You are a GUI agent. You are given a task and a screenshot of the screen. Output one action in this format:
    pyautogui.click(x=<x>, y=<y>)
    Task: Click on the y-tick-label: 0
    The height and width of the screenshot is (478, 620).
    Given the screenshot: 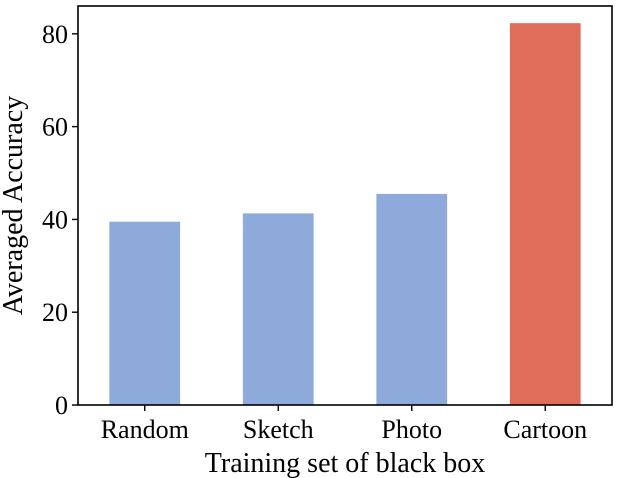 What is the action you would take?
    pyautogui.click(x=61, y=405)
    